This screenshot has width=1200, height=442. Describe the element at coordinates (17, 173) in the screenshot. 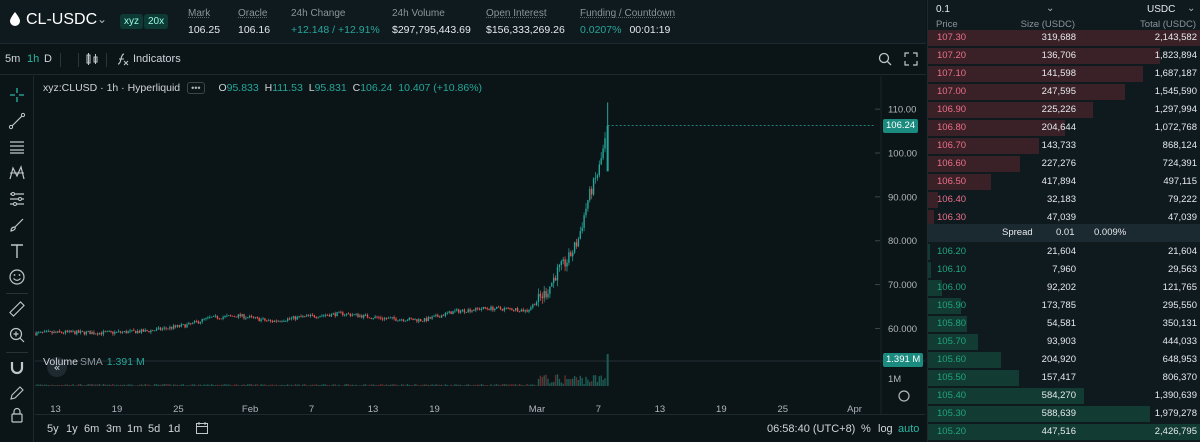

I see `pattern-icon` at that location.